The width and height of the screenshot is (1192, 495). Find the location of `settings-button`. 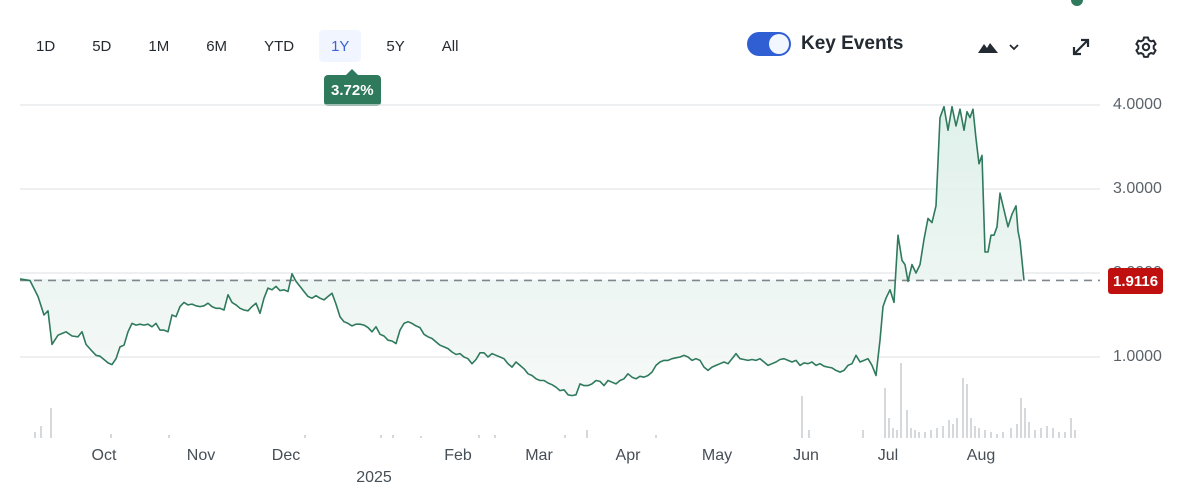

settings-button is located at coordinates (1146, 47).